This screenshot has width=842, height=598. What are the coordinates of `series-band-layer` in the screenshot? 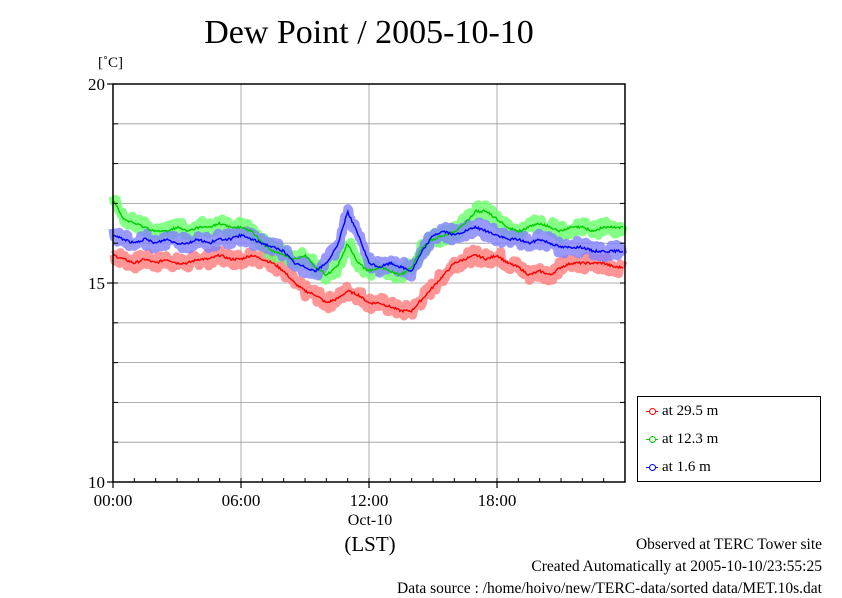 It's located at (368, 258).